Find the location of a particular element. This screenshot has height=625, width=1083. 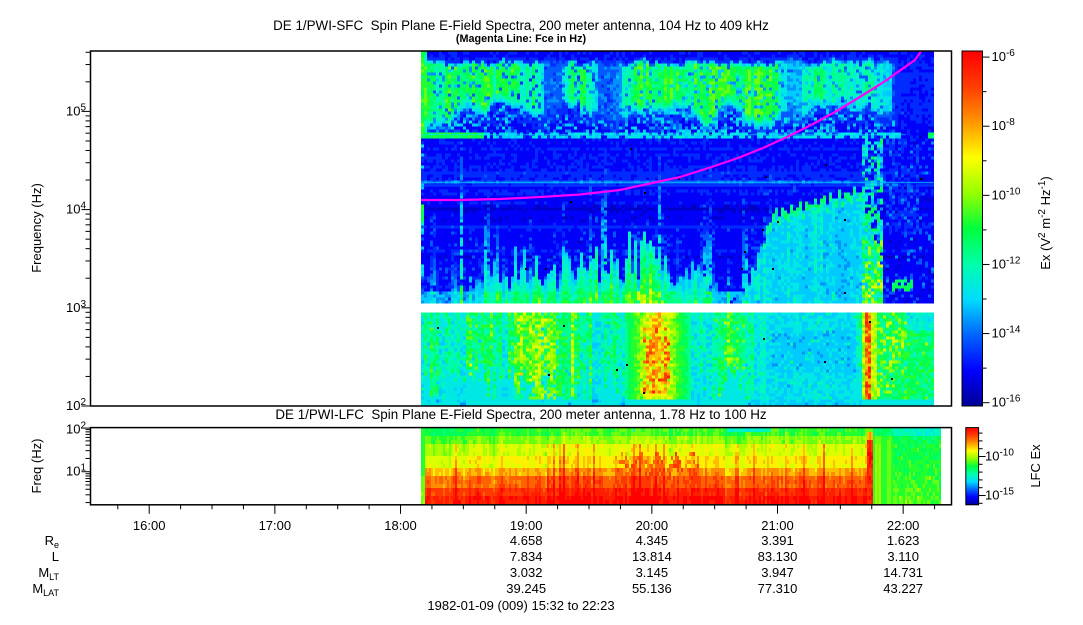

svg-text: 3.032 is located at coordinates (526, 572).